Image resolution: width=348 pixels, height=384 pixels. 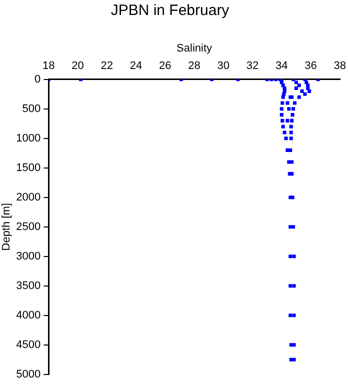 What do you see at coordinates (310, 66) in the screenshot?
I see `x-tick-label: 36` at bounding box center [310, 66].